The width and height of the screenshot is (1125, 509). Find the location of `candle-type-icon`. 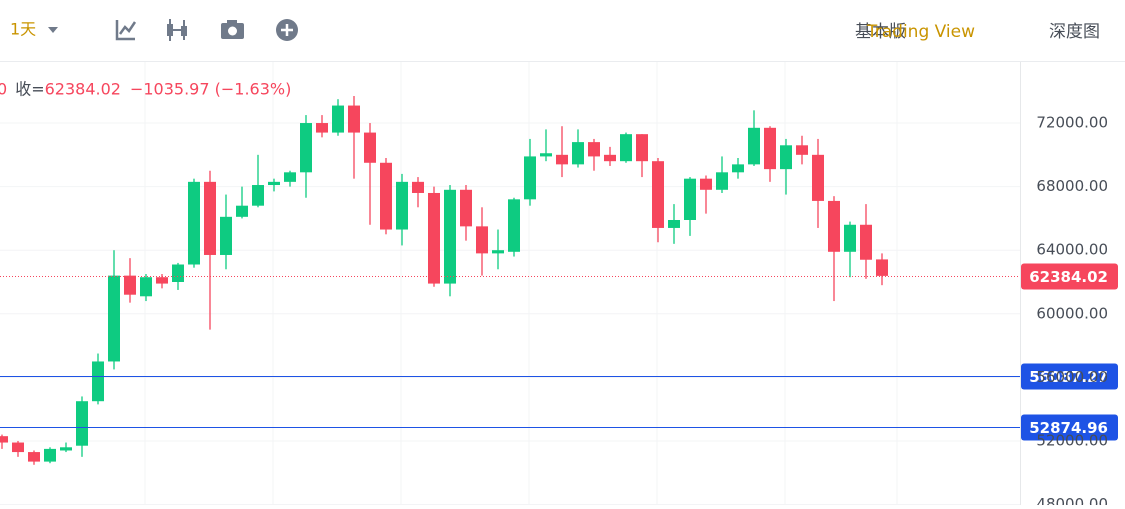

candle-type-icon is located at coordinates (177, 30).